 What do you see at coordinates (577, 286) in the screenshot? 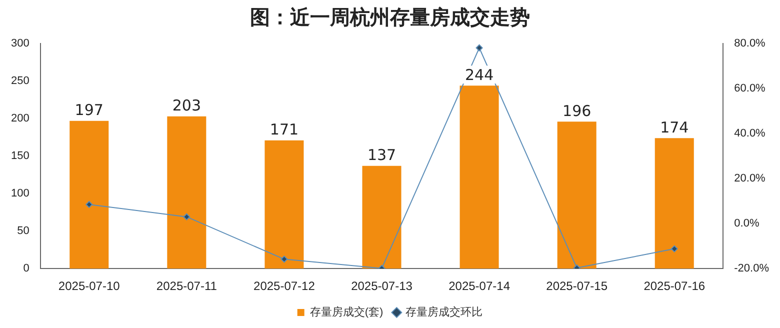
I see `x-tick-label: 2025-07-15` at bounding box center [577, 286].